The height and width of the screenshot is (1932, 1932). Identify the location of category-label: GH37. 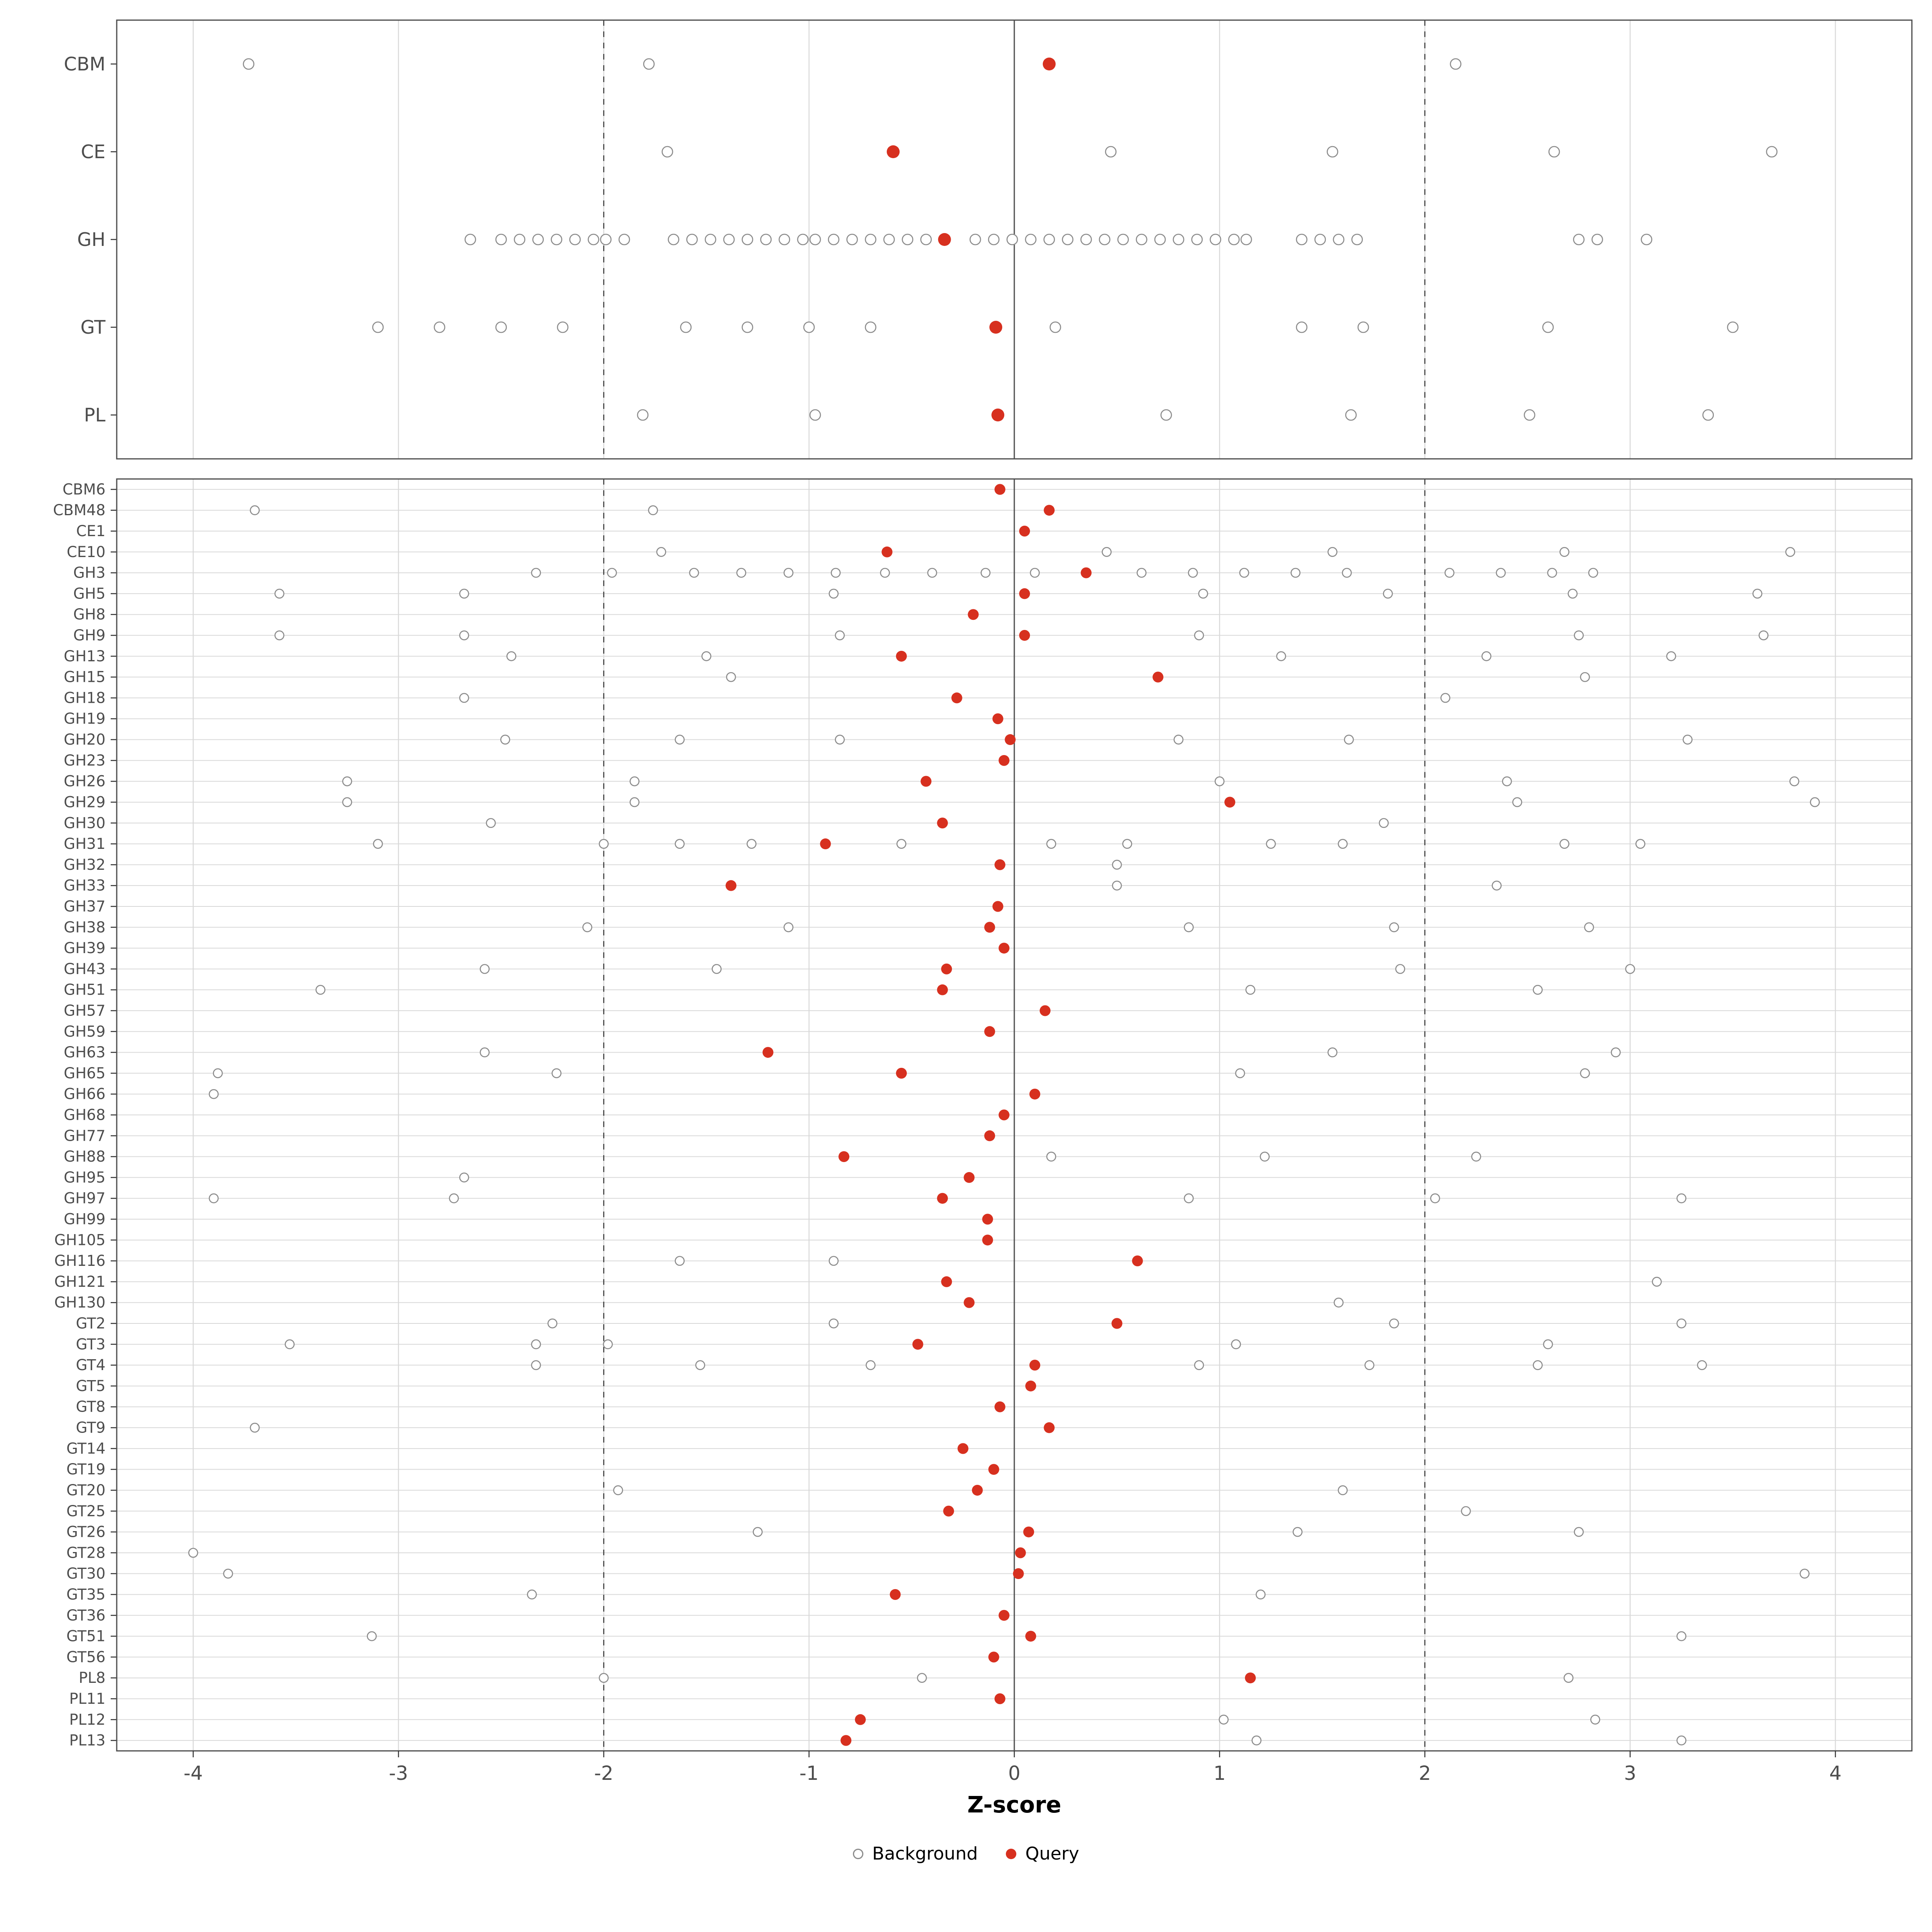
(84, 906).